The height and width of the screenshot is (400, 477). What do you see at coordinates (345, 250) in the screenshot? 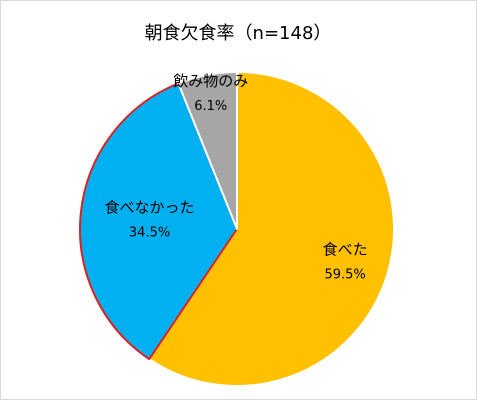
I see `slice-label: 食べた` at bounding box center [345, 250].